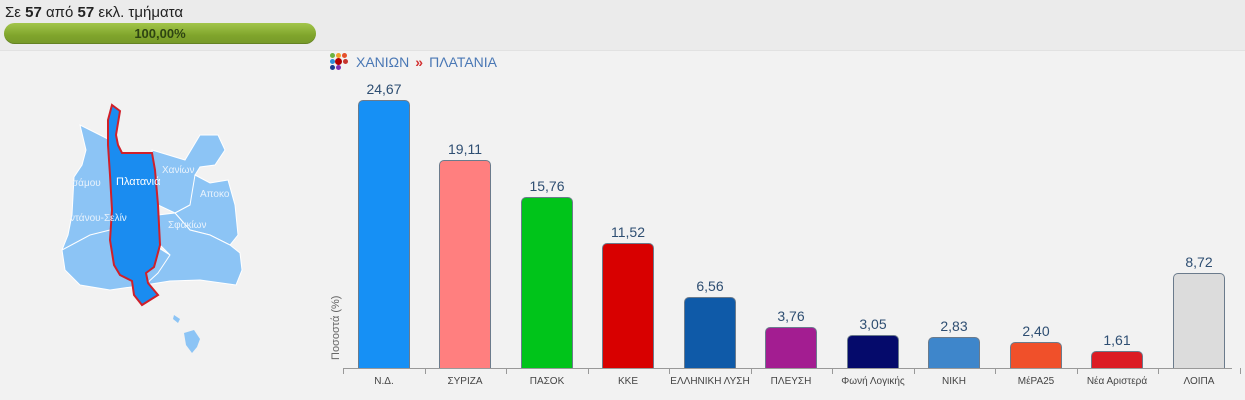  What do you see at coordinates (340, 62) in the screenshot?
I see `logo-dots-icon` at bounding box center [340, 62].